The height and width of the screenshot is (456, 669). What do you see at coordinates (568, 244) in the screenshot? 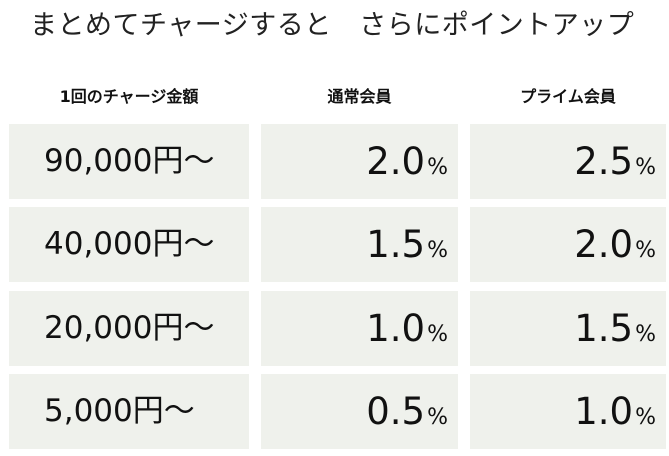
I see `prime-rate-cell: 2.0%` at bounding box center [568, 244].